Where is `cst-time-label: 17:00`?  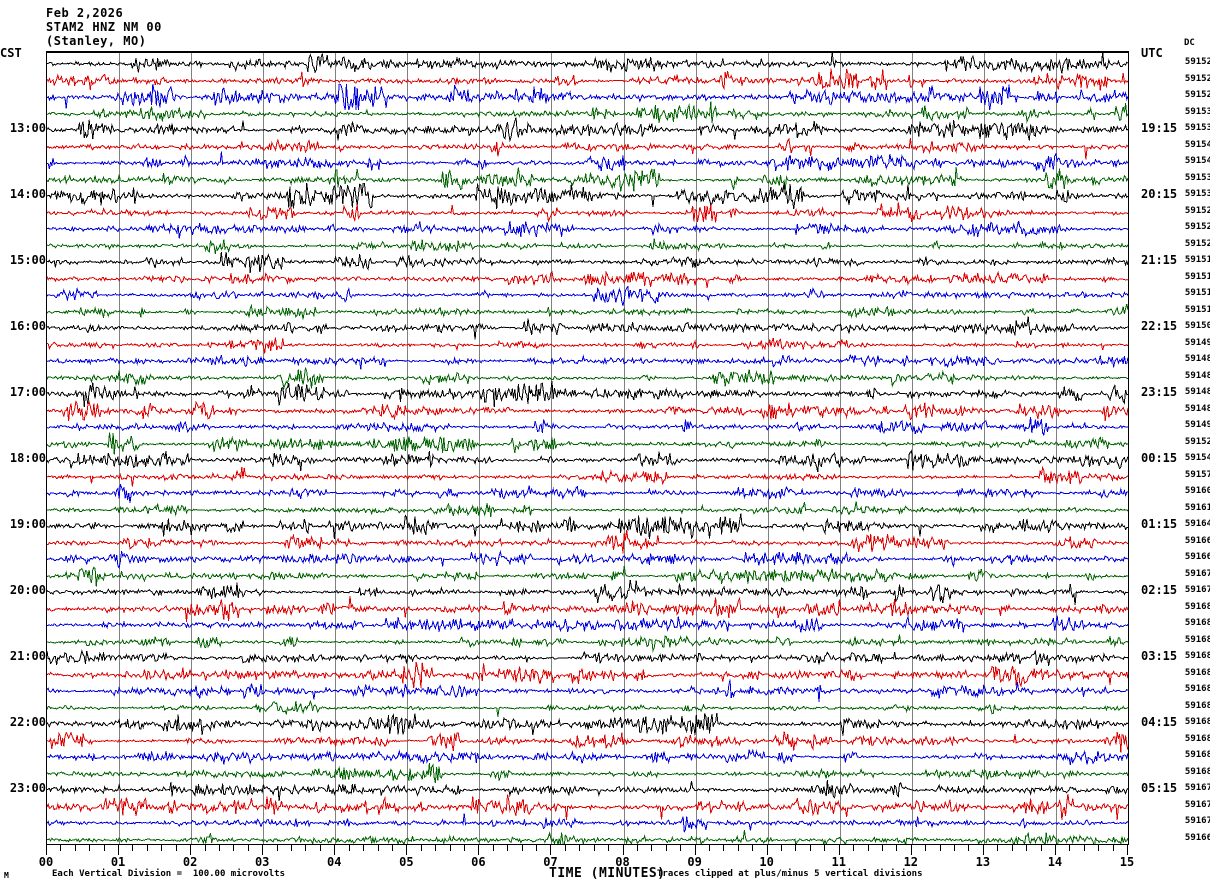 cst-time-label: 17:00 is located at coordinates (27, 392).